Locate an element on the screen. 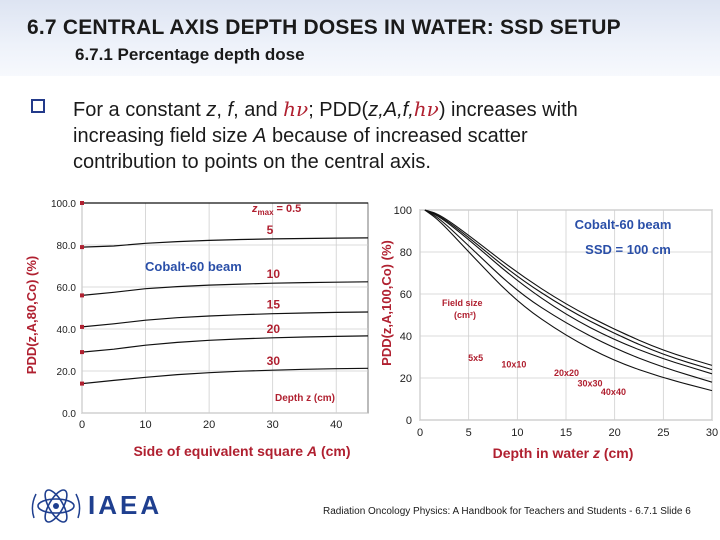 This screenshot has height=540, width=720. right-x-tick-label: 5 is located at coordinates (469, 433).